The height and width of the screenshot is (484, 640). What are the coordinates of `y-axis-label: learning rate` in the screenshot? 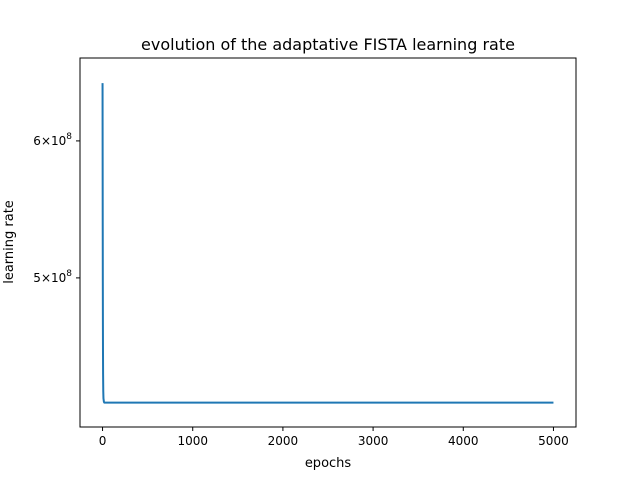 It's located at (9, 242).